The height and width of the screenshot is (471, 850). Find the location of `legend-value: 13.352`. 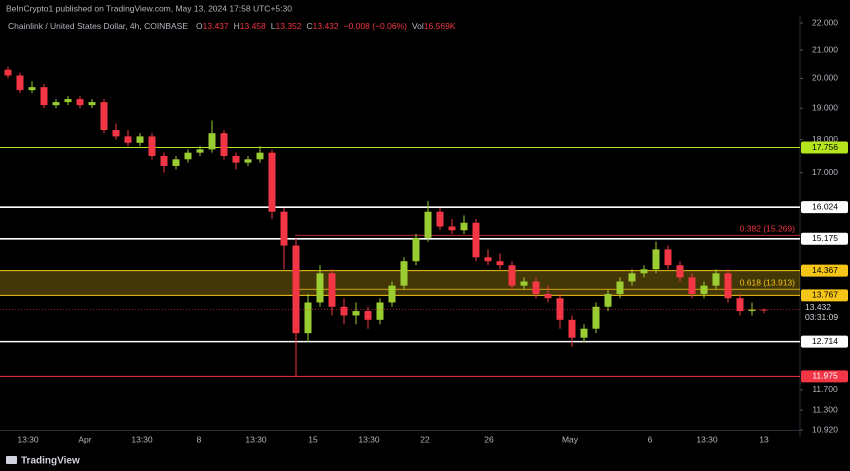

legend-value: 13.352 is located at coordinates (289, 26).